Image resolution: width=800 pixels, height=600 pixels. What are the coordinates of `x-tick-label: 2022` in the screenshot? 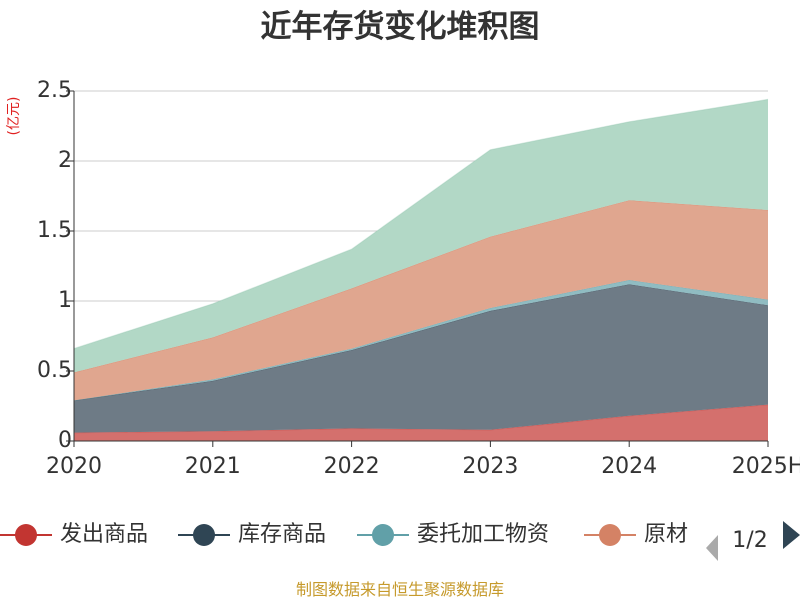 It's located at (352, 466).